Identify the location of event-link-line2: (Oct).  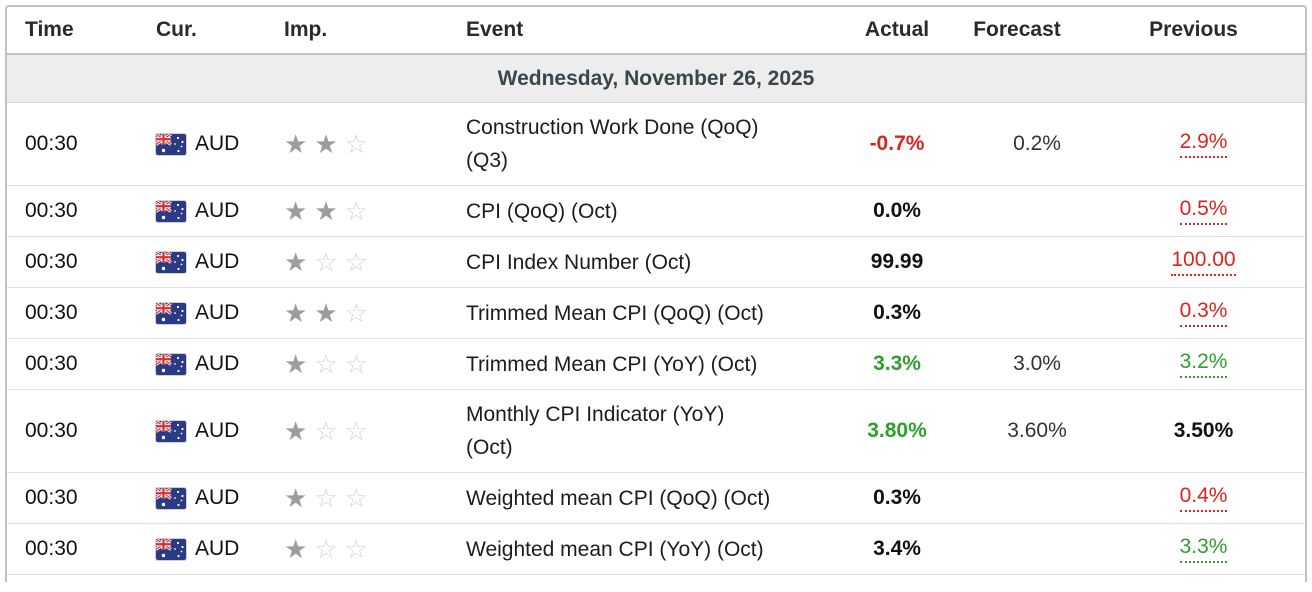
(489, 447).